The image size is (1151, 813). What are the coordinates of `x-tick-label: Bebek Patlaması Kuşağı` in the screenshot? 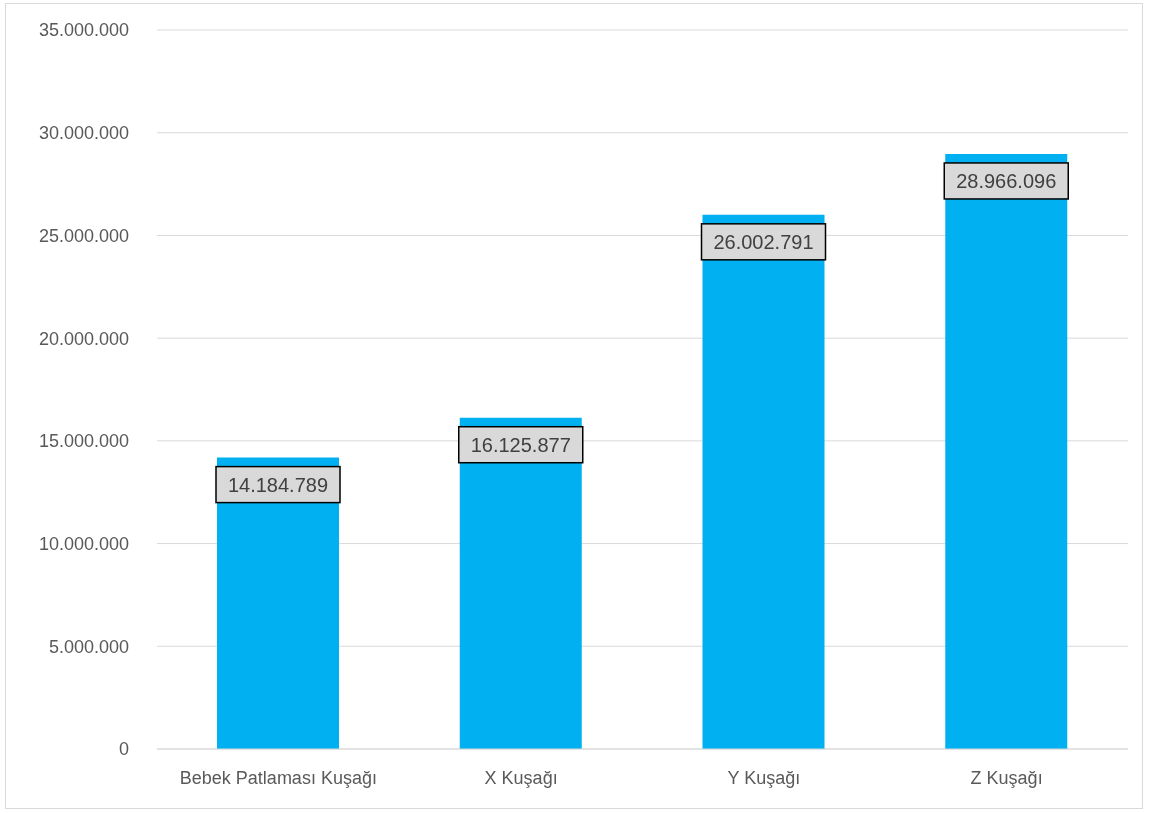 It's located at (278, 777).